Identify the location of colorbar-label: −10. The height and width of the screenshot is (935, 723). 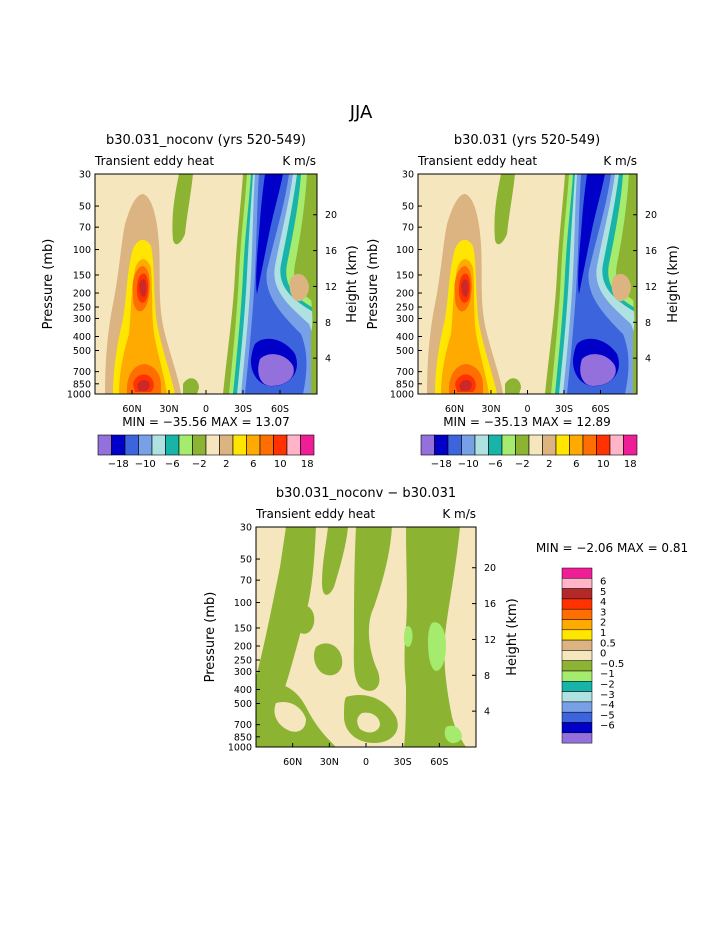
(468, 464).